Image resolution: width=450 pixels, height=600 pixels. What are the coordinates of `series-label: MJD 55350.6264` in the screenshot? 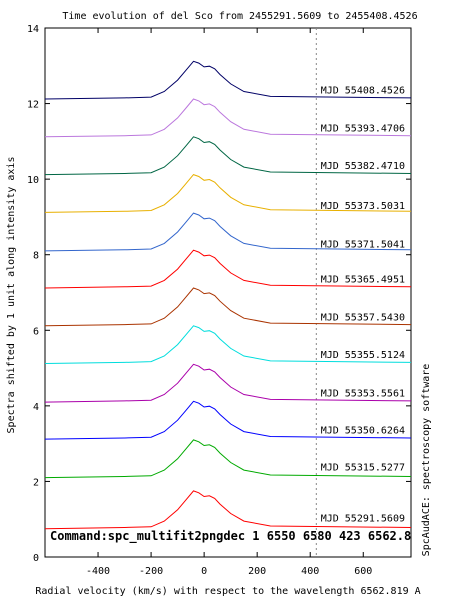 It's located at (363, 431).